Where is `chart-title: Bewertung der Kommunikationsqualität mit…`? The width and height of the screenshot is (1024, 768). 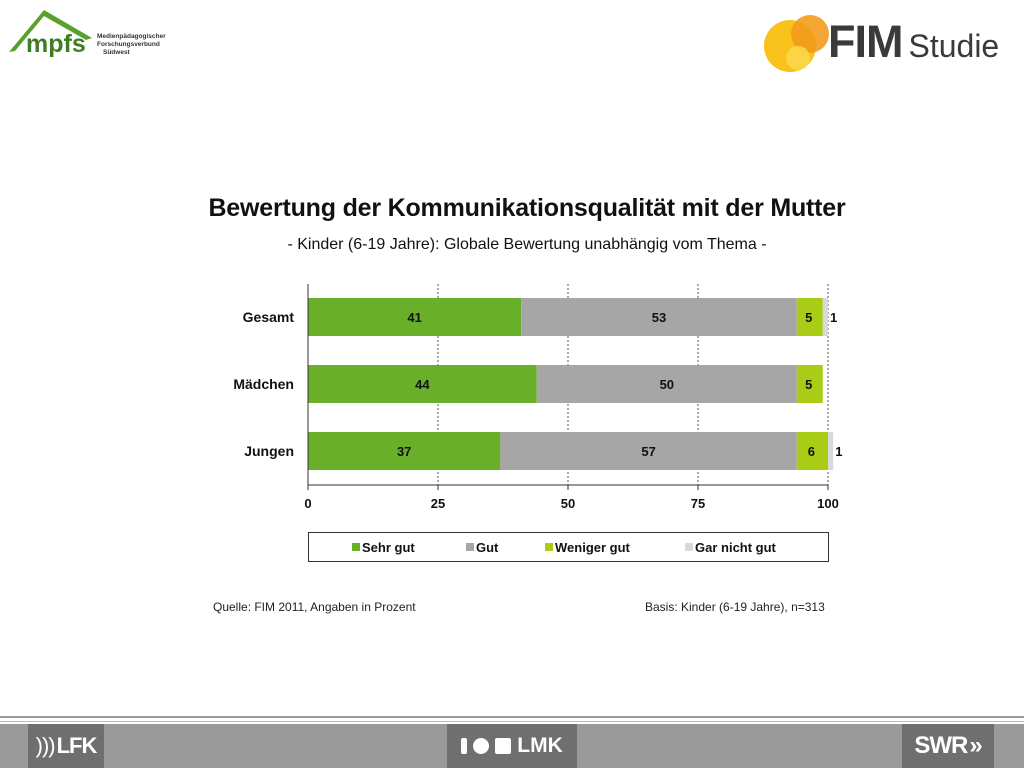 chart-title: Bewertung der Kommunikationsqualität mit… is located at coordinates (527, 208).